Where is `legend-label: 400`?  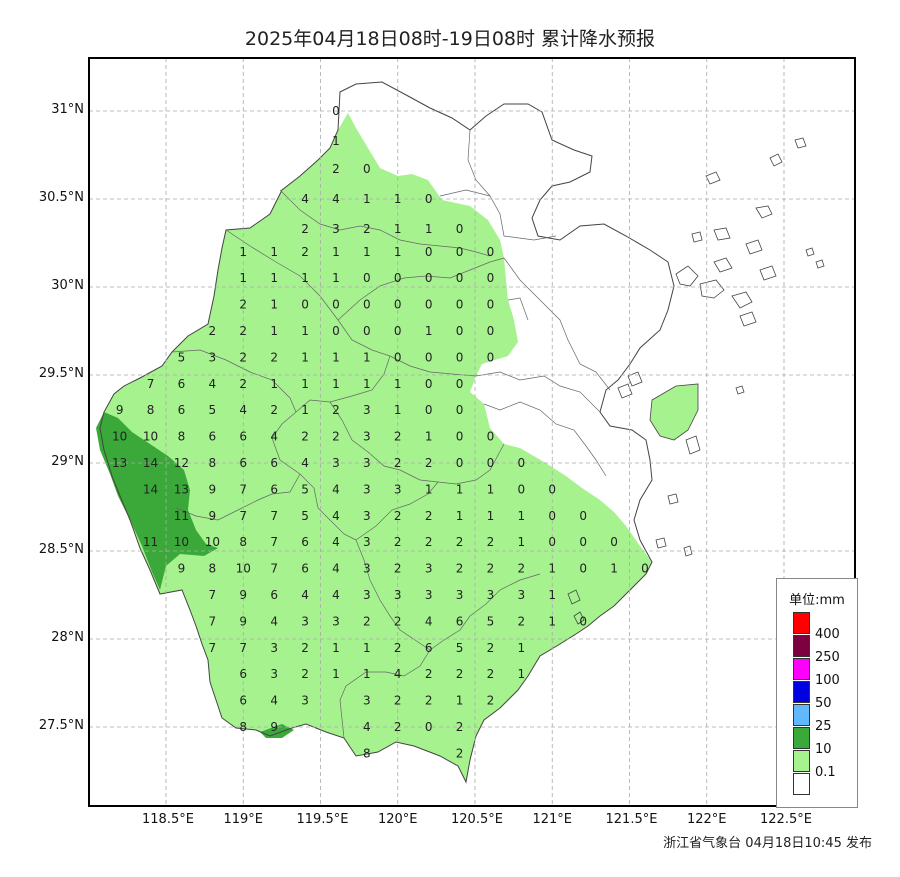 legend-label: 400 is located at coordinates (827, 634).